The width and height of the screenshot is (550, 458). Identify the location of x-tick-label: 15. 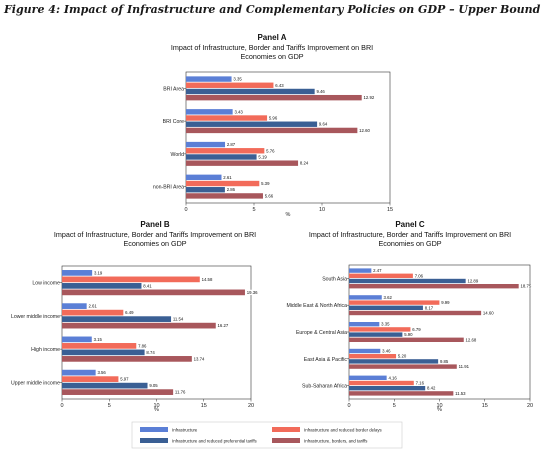
(485, 406).